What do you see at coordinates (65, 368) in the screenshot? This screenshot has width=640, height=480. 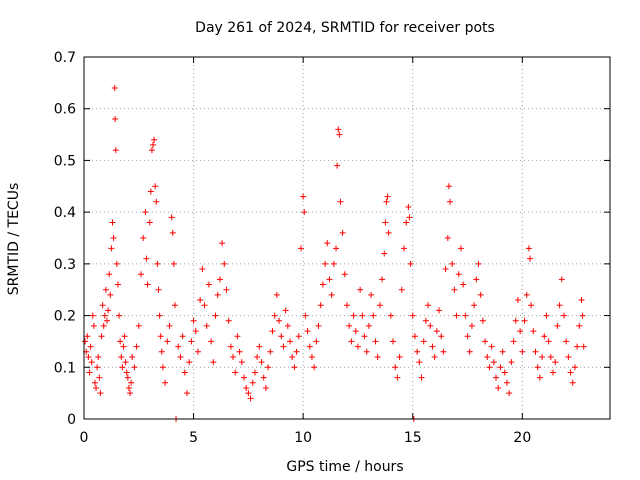 I see `y-tick-label: 0.1` at bounding box center [65, 368].